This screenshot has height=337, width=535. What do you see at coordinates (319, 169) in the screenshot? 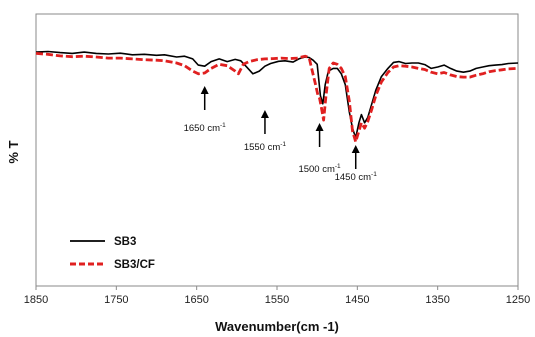
I see `annotation-label: 1500 cm-1` at bounding box center [319, 169].